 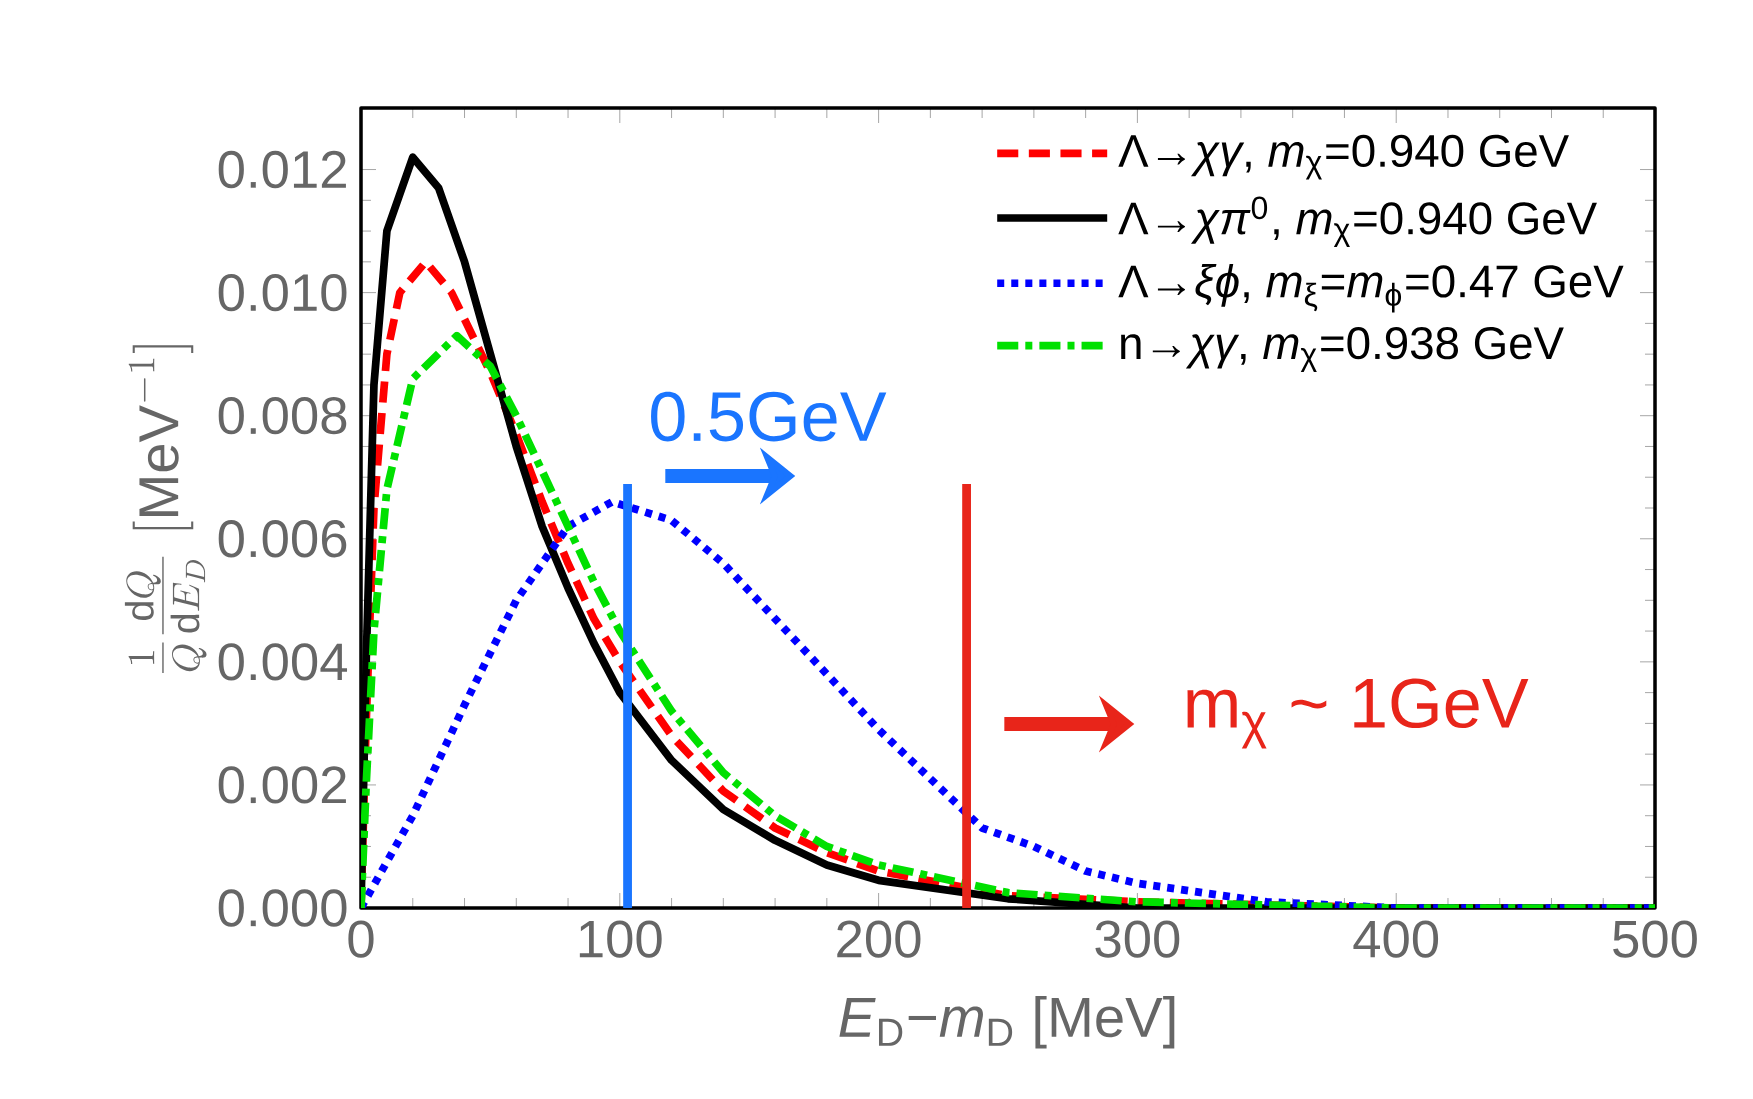 What do you see at coordinates (283, 662) in the screenshot?
I see `y-tick-label: 0.004` at bounding box center [283, 662].